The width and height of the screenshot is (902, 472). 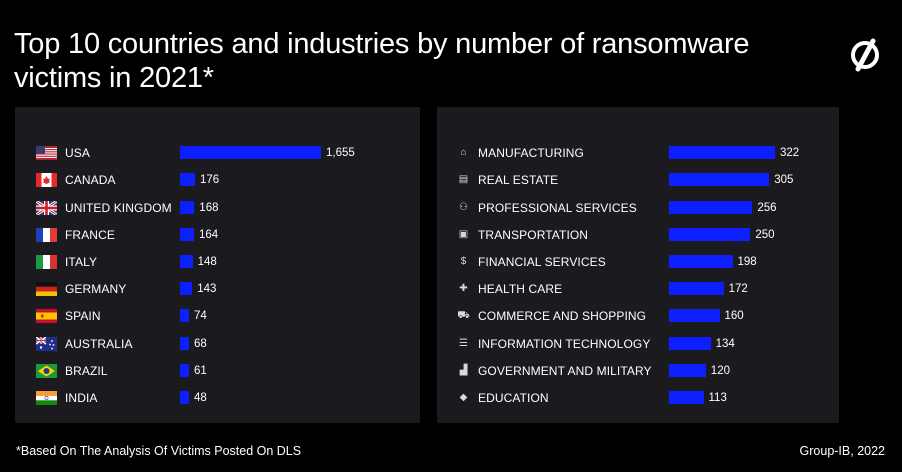 What do you see at coordinates (463, 152) in the screenshot?
I see `factory-icon: ⌂` at bounding box center [463, 152].